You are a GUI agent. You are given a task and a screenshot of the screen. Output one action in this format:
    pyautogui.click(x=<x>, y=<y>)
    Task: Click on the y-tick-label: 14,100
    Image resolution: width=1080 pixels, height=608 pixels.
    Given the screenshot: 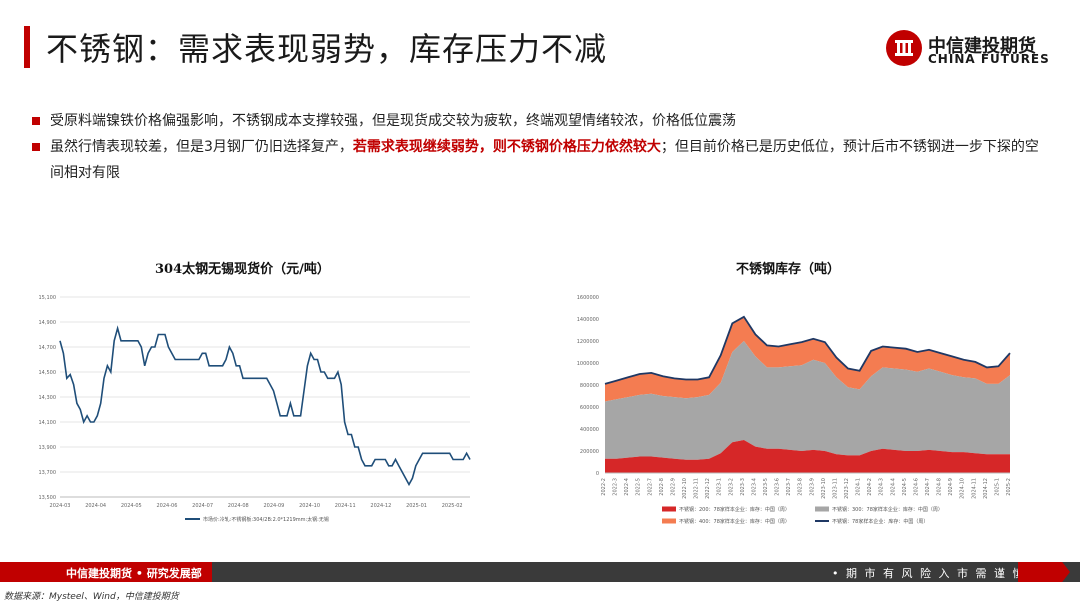 What is the action you would take?
    pyautogui.click(x=48, y=423)
    